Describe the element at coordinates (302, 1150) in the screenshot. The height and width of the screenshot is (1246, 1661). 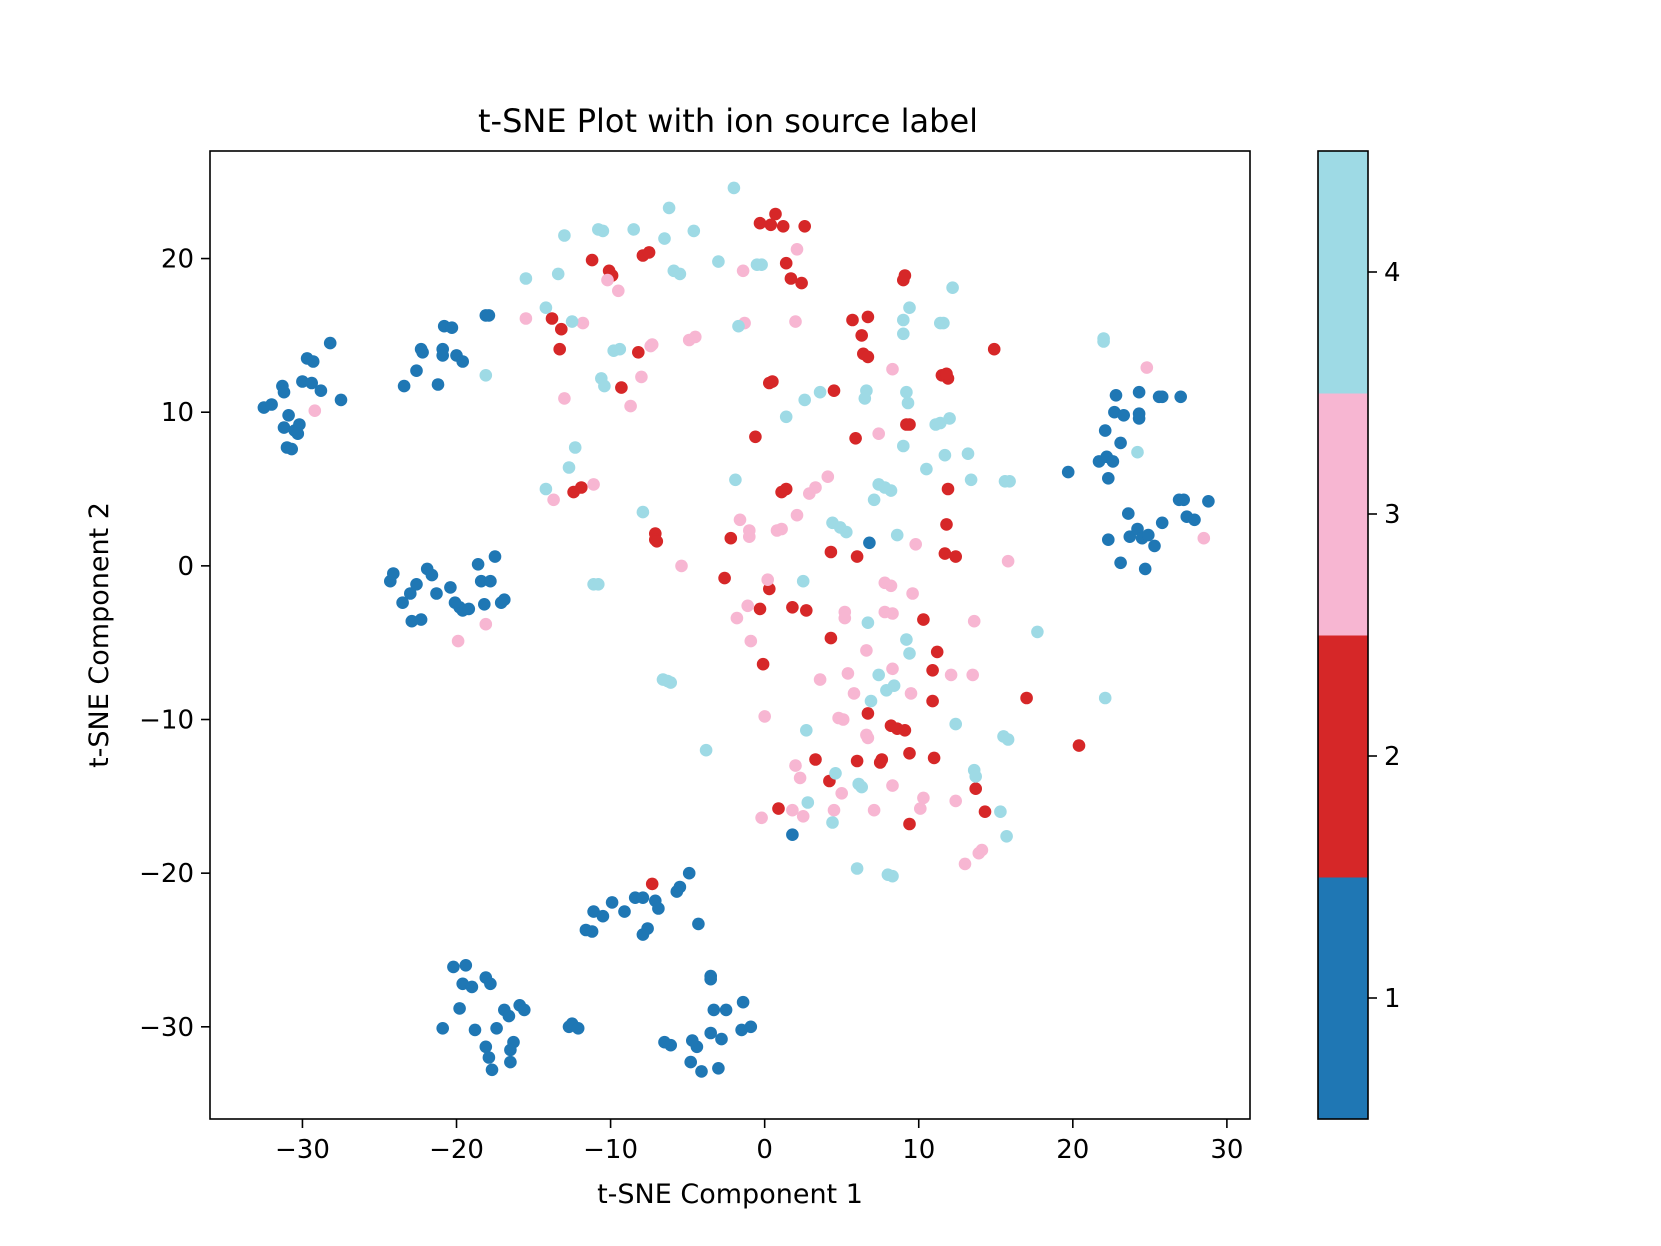
I see `x-tick-label: −30` at that location.